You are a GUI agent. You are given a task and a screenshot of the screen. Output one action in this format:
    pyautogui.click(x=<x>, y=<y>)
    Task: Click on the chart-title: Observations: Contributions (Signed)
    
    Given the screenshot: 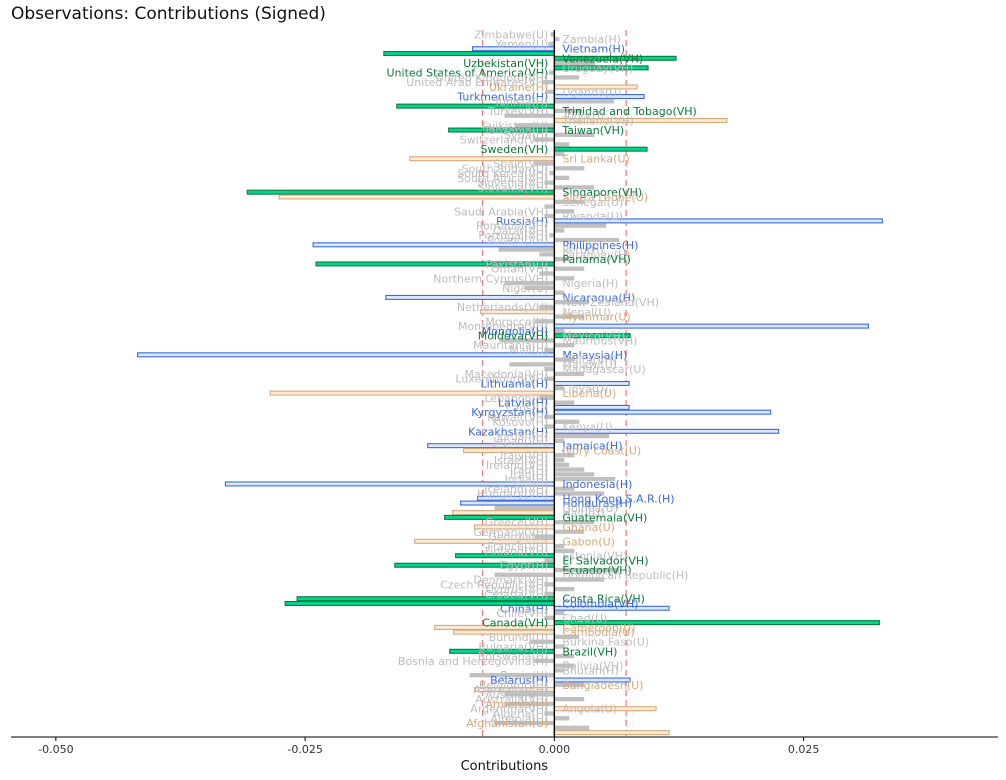 What is the action you would take?
    pyautogui.click(x=168, y=14)
    